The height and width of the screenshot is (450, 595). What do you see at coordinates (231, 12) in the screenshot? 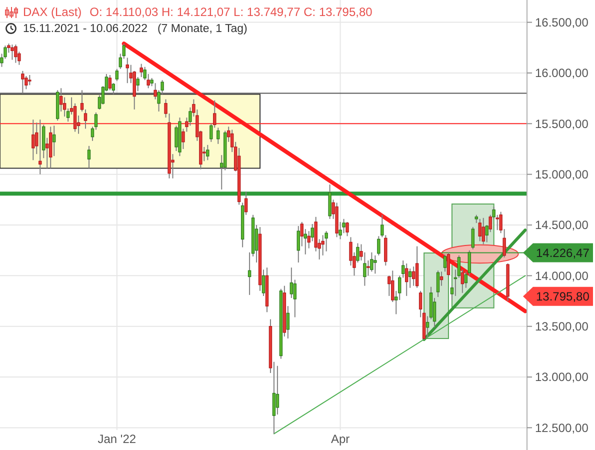
I see `chart-subtitle: O: 14.110,03 H: 14.121,07 L: 13.749,77 C: 13.795,80` at bounding box center [231, 12].